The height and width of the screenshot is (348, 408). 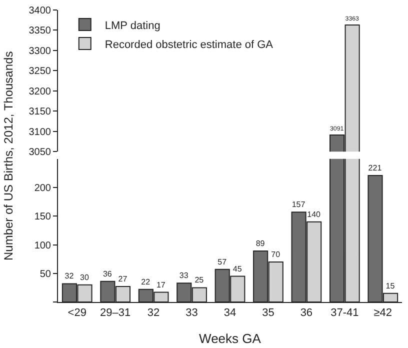 What do you see at coordinates (40, 152) in the screenshot?
I see `y-tick-label: 3050` at bounding box center [40, 152].